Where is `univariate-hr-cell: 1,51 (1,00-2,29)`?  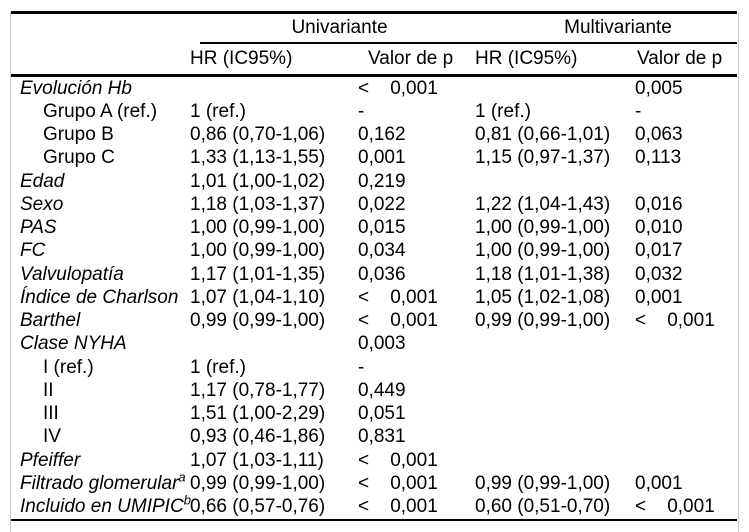
univariate-hr-cell: 1,51 (1,00-2,29) is located at coordinates (258, 414).